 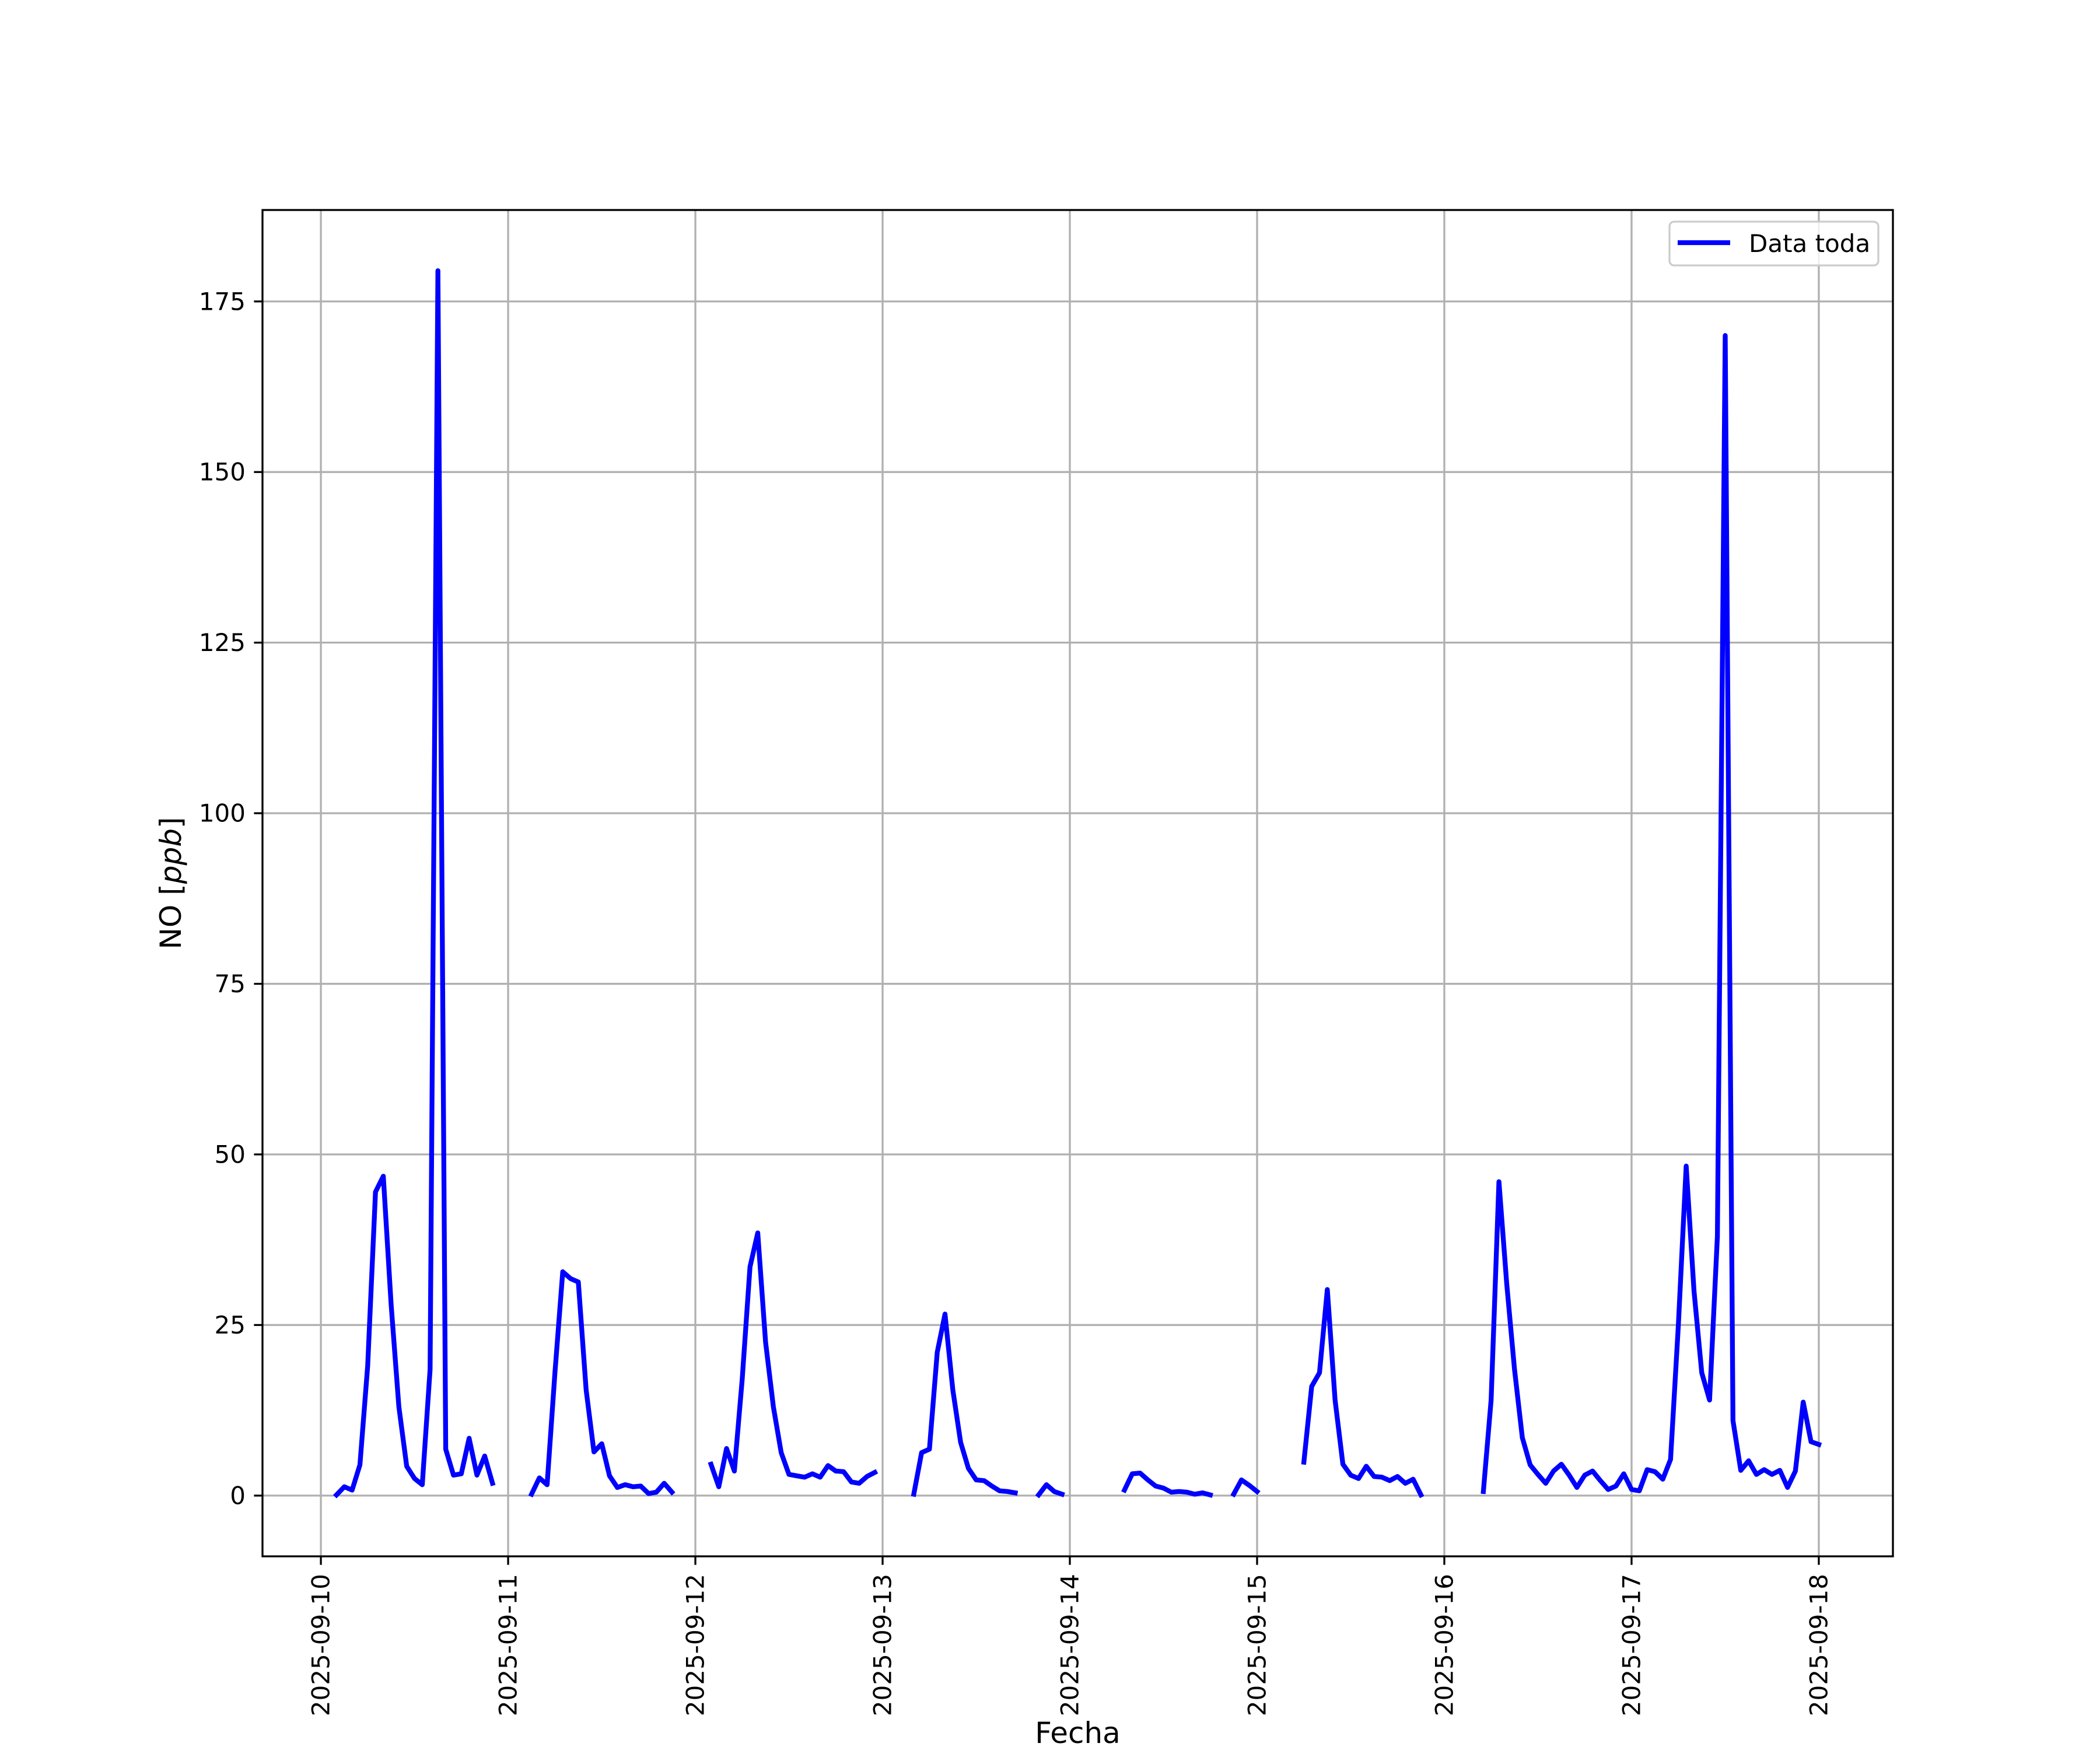 What do you see at coordinates (171, 856) in the screenshot?
I see `y-axis-label-unit: ppb` at bounding box center [171, 856].